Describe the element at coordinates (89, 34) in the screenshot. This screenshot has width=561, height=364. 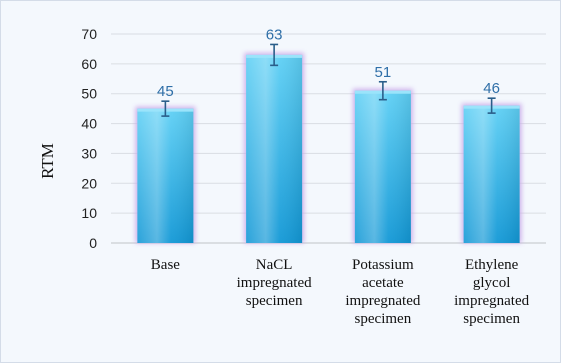
I see `y-tick-label: 70` at that location.